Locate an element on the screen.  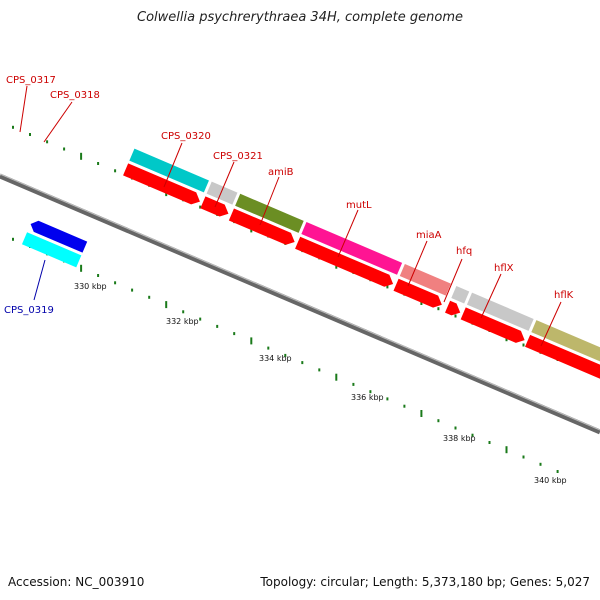
accession-text: Accession: NC_003910 is located at coordinates (76, 582).